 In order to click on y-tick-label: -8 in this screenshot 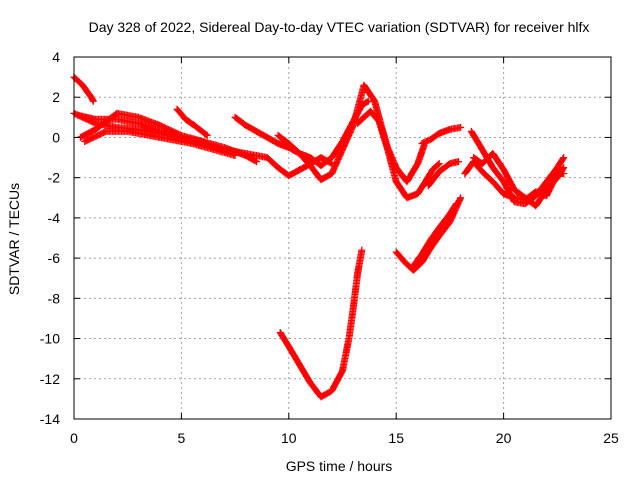, I will do `click(54, 298)`.